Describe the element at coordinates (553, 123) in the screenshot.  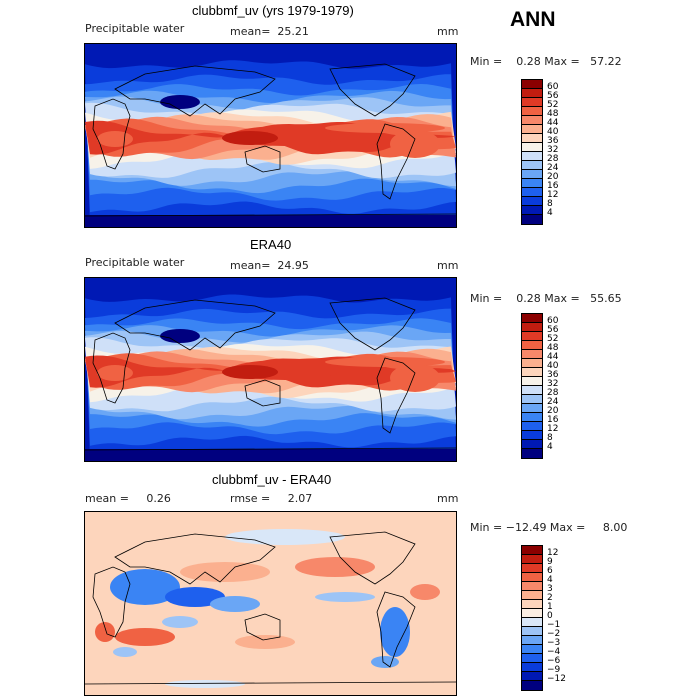
I see `colorbar-tick-label: 44` at that location.